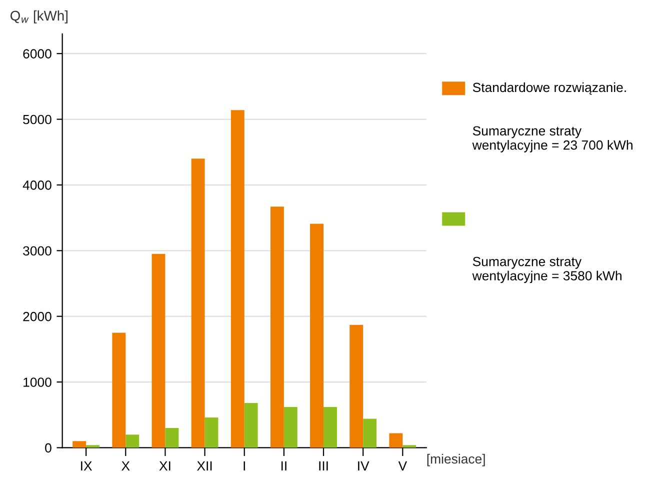 The height and width of the screenshot is (484, 656). What do you see at coordinates (364, 465) in the screenshot?
I see `x-tick-label: IV` at bounding box center [364, 465].